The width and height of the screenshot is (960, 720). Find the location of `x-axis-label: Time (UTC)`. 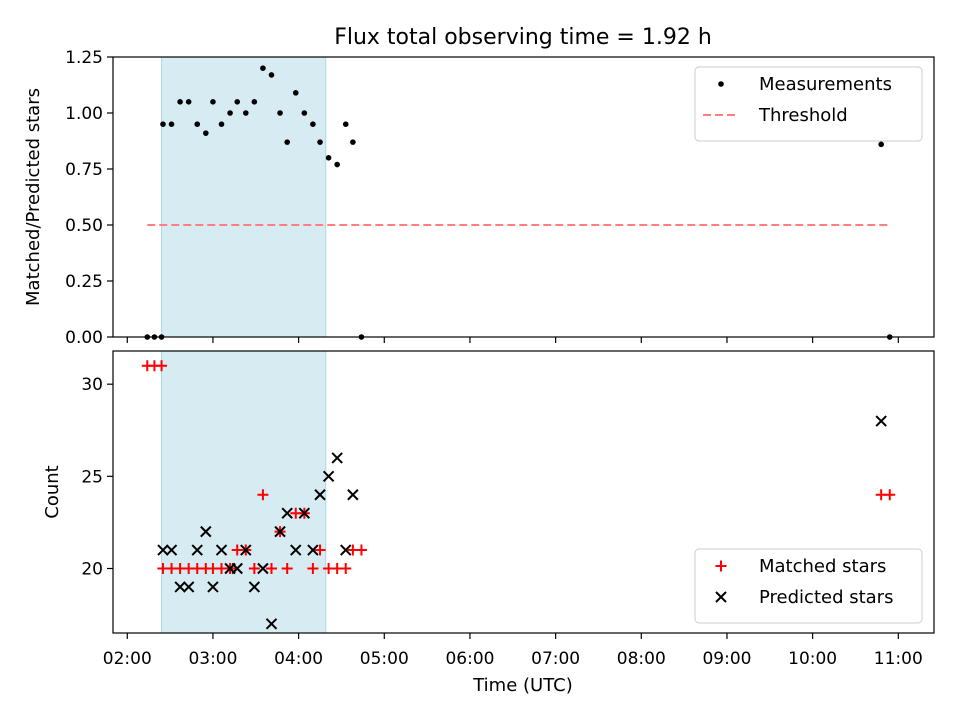

x-axis-label: Time (UTC) is located at coordinates (522, 685).